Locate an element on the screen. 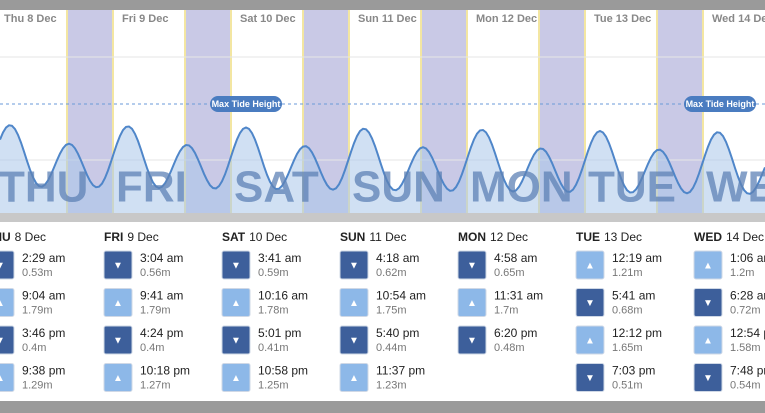 This screenshot has height=413, width=765. tide-time: 6:28 am is located at coordinates (747, 296).